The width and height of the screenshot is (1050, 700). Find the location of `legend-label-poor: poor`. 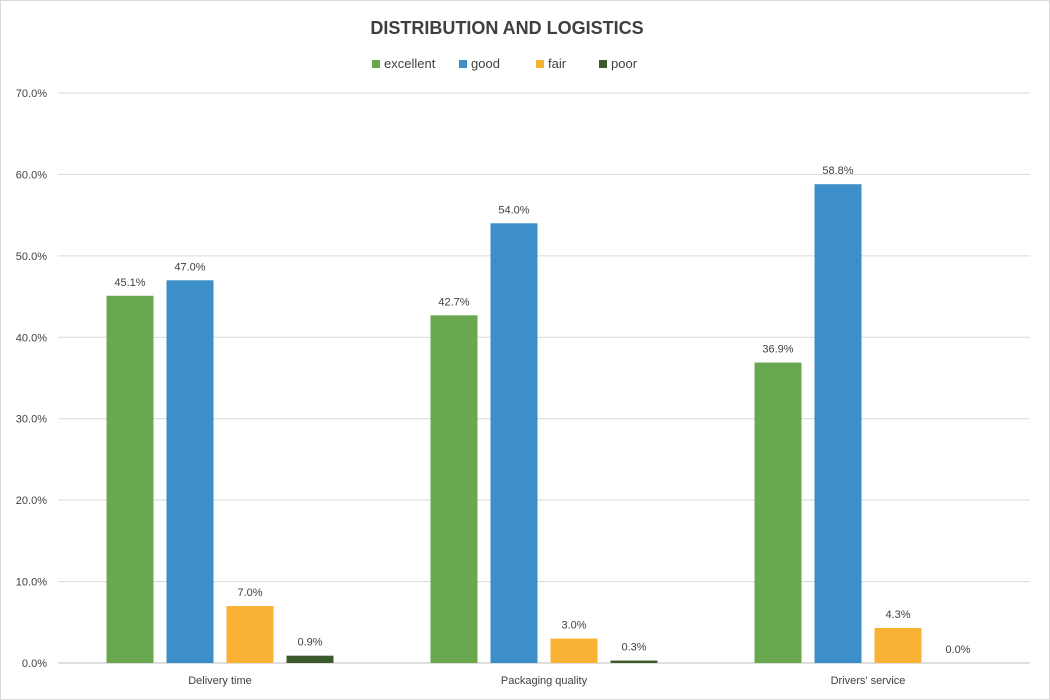

legend-label-poor: poor is located at coordinates (624, 63).